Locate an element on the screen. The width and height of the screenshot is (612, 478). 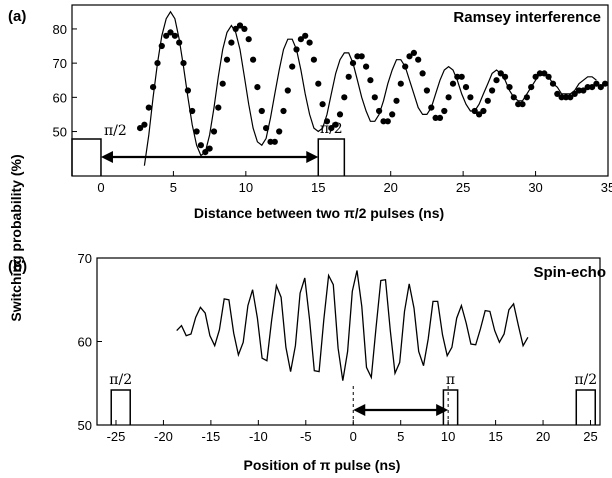
panel-b-double-arrow is located at coordinates (400, 405).